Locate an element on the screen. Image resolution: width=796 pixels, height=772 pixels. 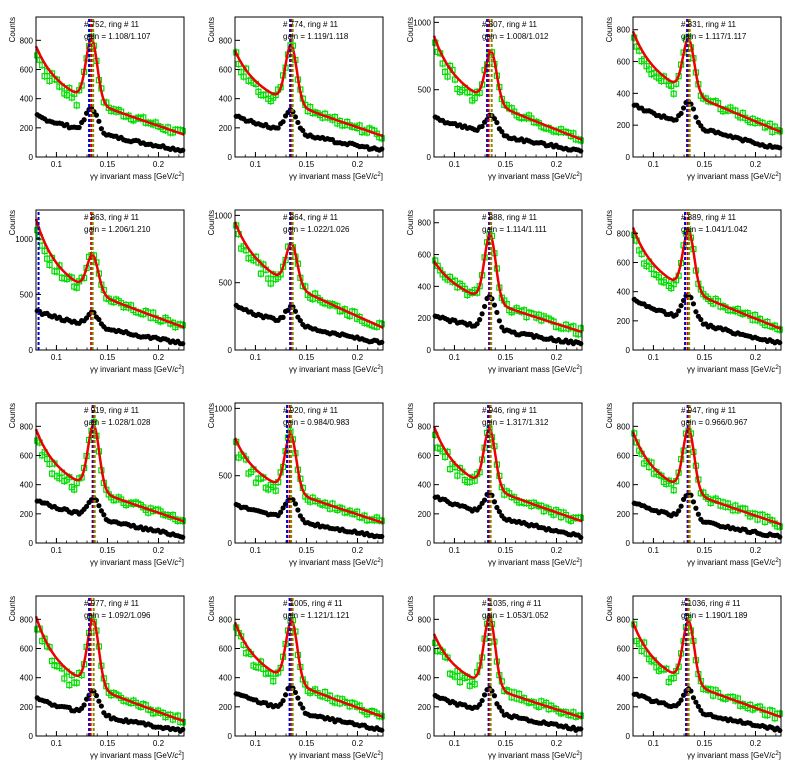
panel-title: # 947, ring # 11 is located at coordinates (709, 410).